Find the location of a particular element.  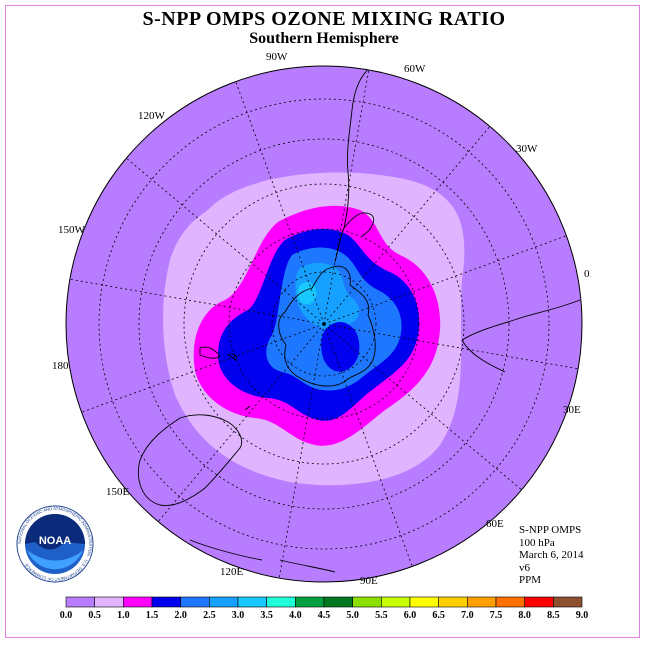

colorbar-tick-label: 7.5 is located at coordinates (496, 615).